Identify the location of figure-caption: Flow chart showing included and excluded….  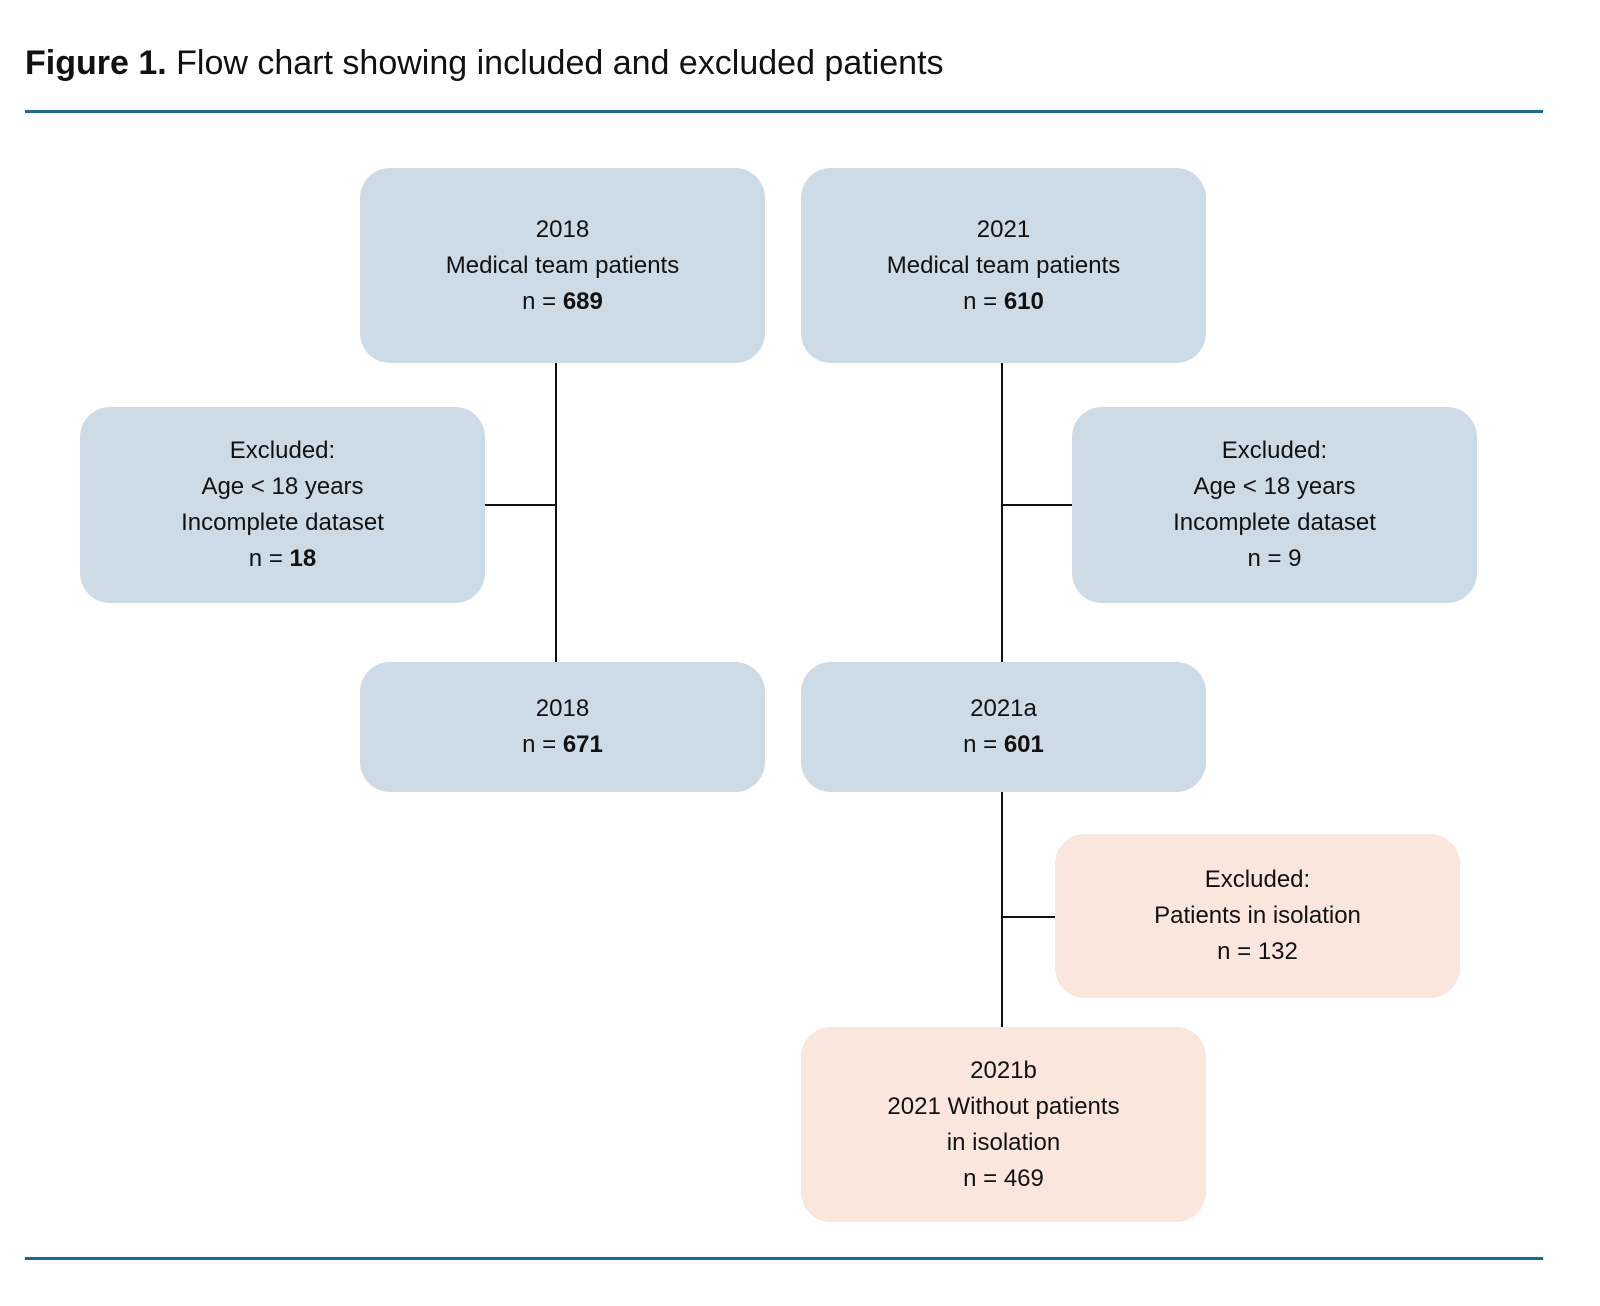
(560, 63).